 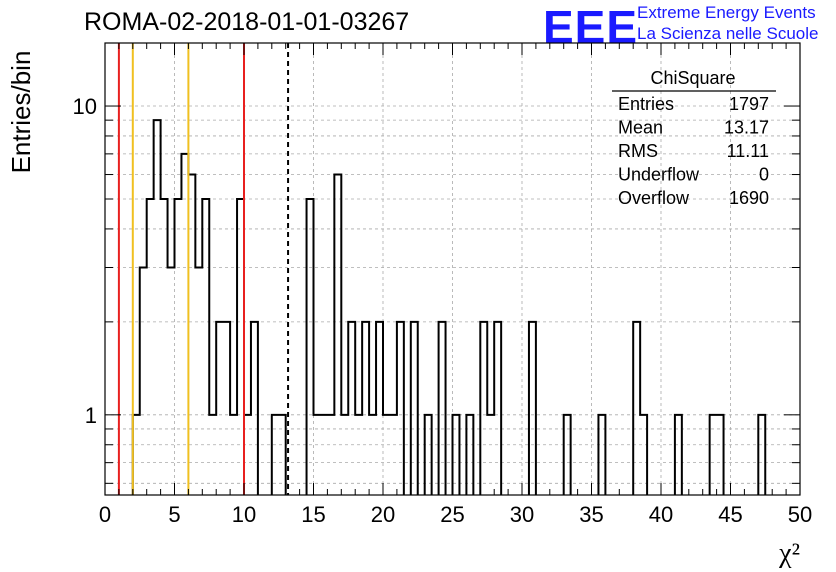 What do you see at coordinates (692, 78) in the screenshot?
I see `stats-title: ChiSquare` at bounding box center [692, 78].